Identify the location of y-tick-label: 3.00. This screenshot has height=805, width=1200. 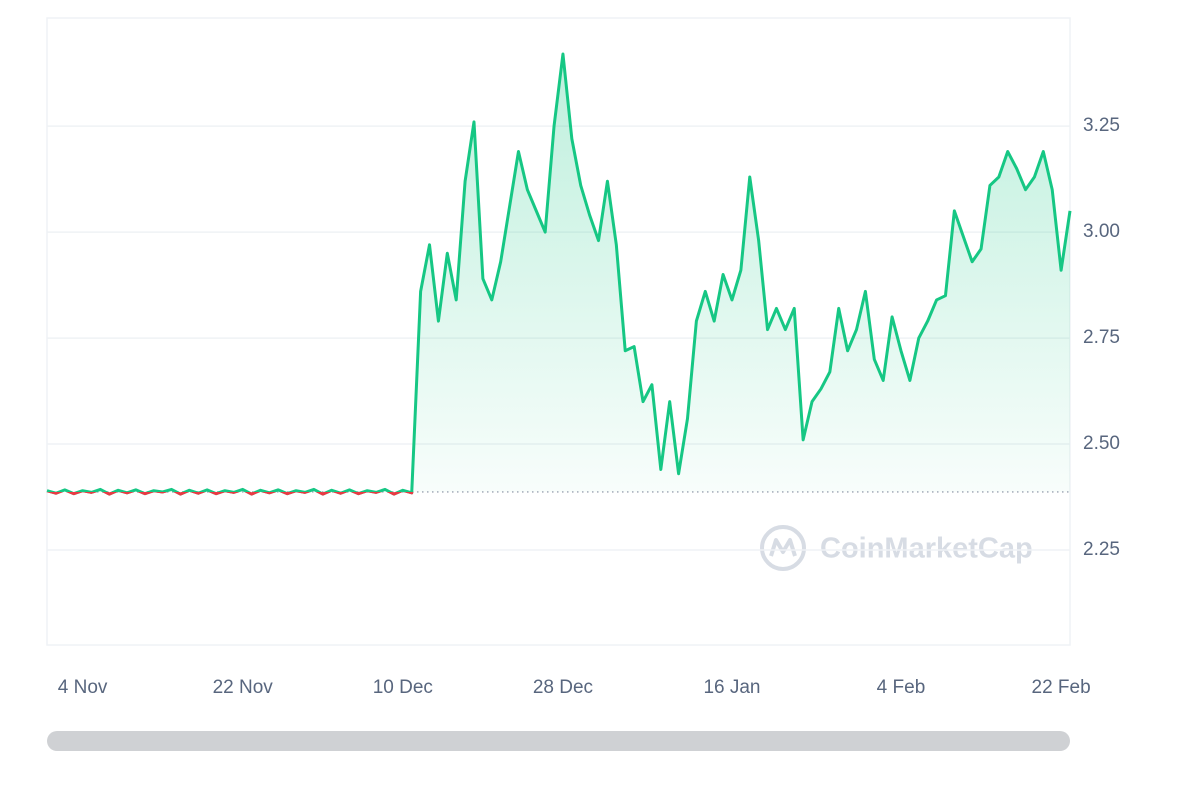
(1101, 231).